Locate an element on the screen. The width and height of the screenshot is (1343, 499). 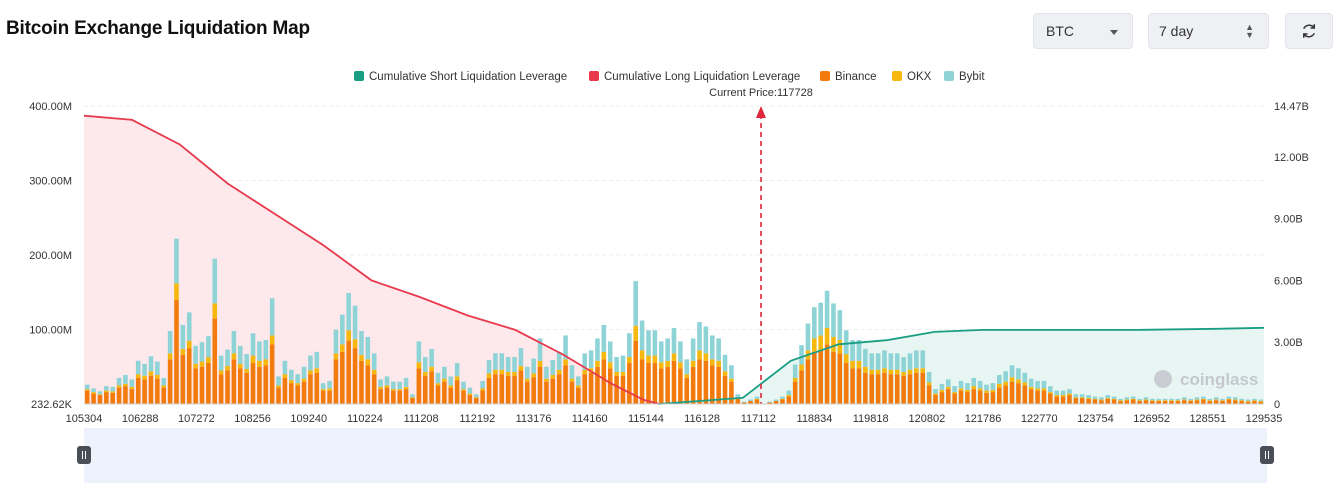
range-select-value: 7 day is located at coordinates (1176, 31).